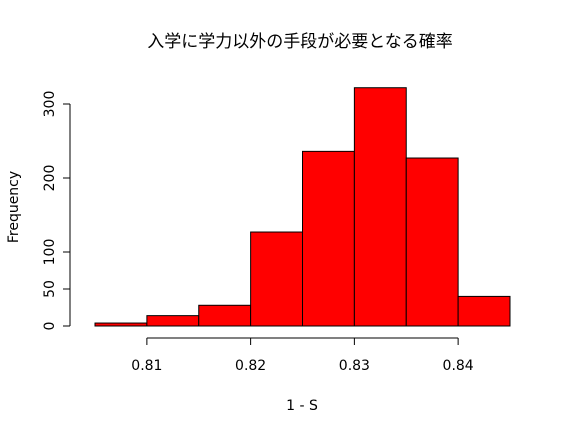 Image resolution: width=568 pixels, height=438 pixels. What do you see at coordinates (146, 366) in the screenshot?
I see `x-tick-label: 0.81` at bounding box center [146, 366].